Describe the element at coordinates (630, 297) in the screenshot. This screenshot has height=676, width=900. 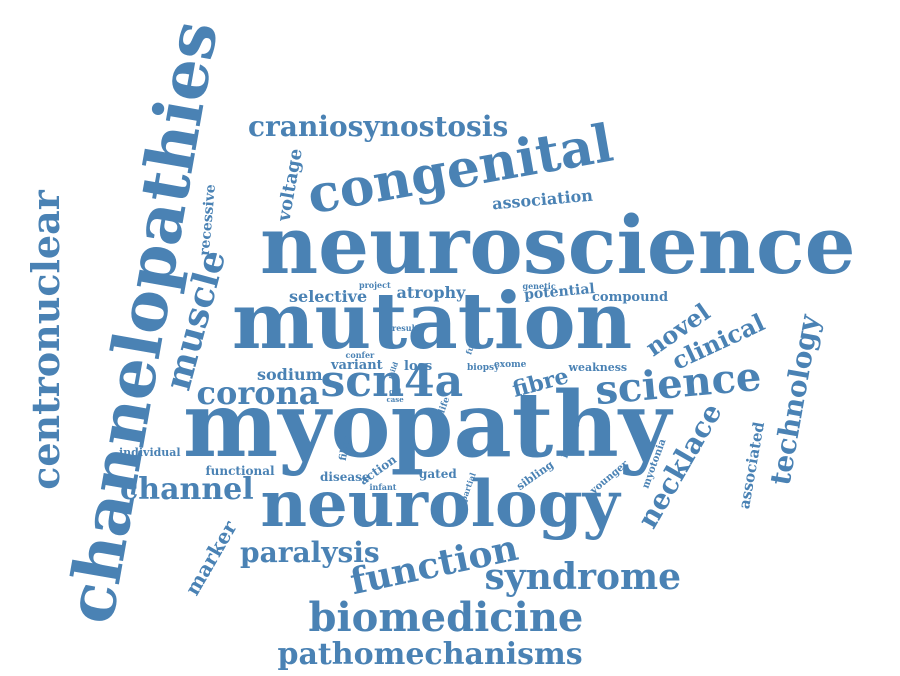
I see `word: compound` at that location.